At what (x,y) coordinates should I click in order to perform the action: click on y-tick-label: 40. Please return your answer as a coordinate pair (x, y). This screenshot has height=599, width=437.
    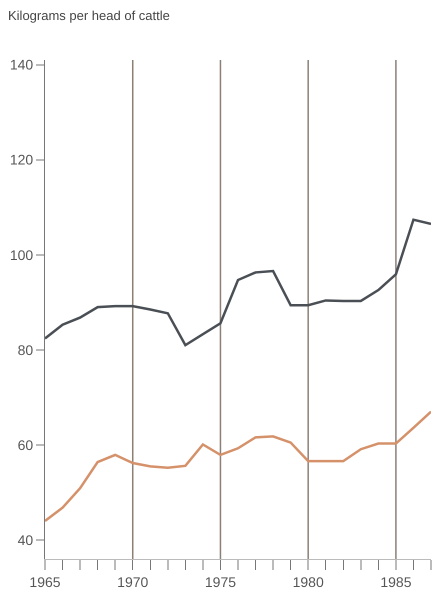
    Looking at the image, I should click on (26, 540).